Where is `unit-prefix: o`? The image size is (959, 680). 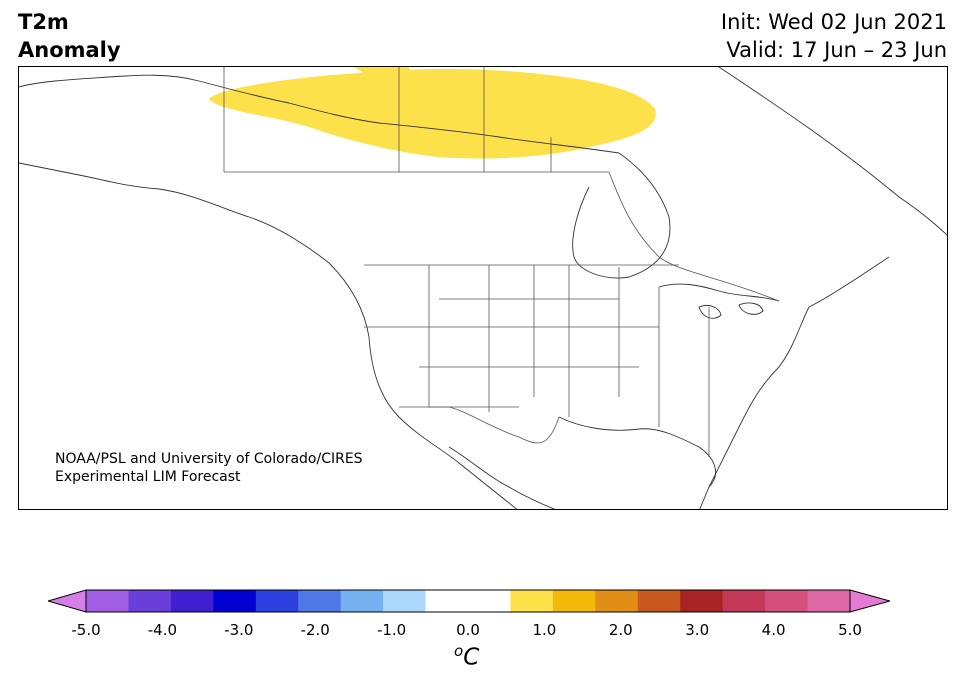
unit-prefix: o is located at coordinates (459, 651).